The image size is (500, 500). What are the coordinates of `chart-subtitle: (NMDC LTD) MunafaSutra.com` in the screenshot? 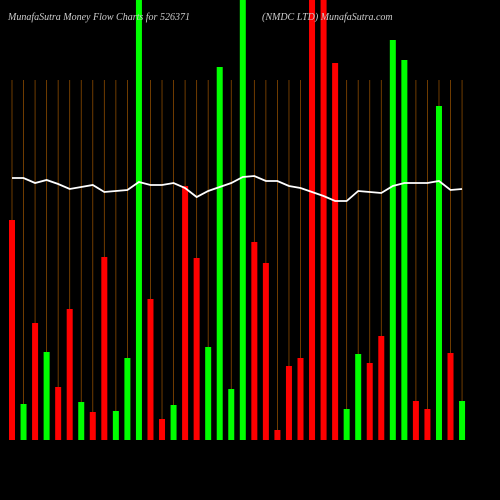 It's located at (327, 17).